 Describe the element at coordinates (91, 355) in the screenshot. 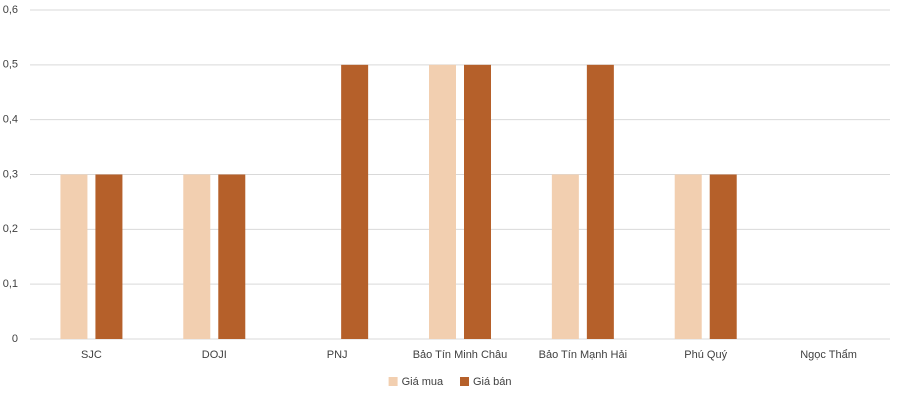

I see `x-tick-label: SJC` at that location.